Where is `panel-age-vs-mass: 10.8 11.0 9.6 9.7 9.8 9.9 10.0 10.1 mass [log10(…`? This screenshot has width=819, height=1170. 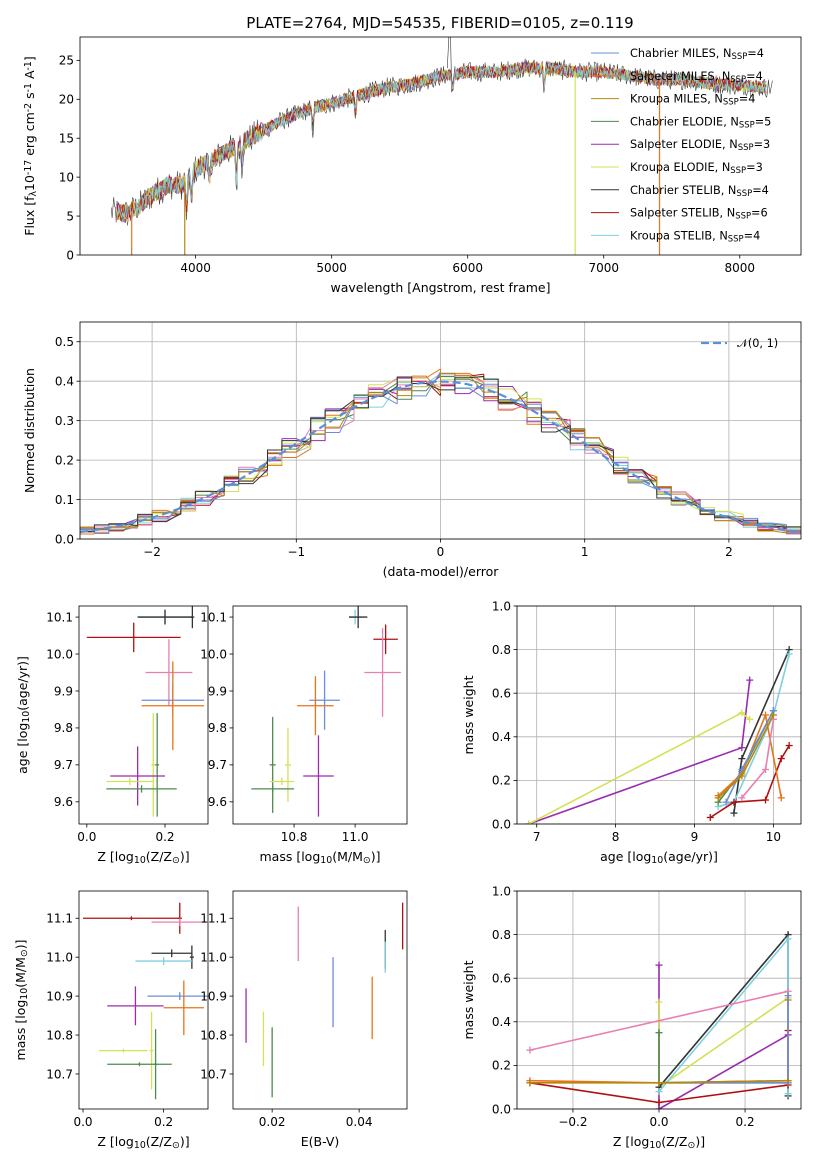
panel-age-vs-mass: 10.8 11.0 9.6 9.7 9.8 9.9 10.0 10.1 mass [log10(… is located at coordinates (304, 735).